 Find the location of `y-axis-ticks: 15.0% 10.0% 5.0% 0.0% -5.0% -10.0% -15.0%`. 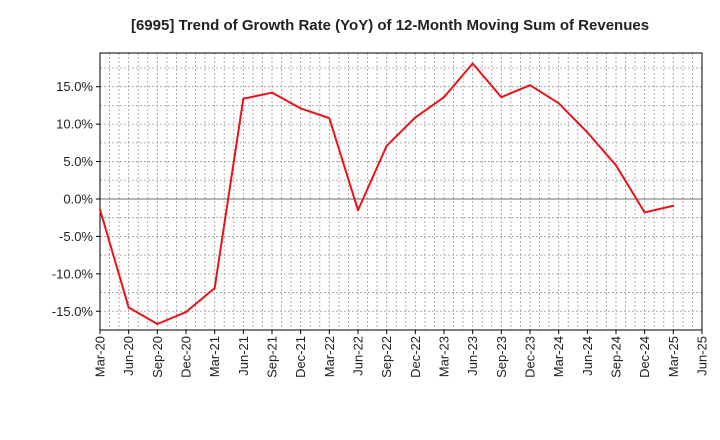

y-axis-ticks: 15.0% 10.0% 5.0% 0.0% -5.0% -10.0% -15.0% is located at coordinates (76, 199).